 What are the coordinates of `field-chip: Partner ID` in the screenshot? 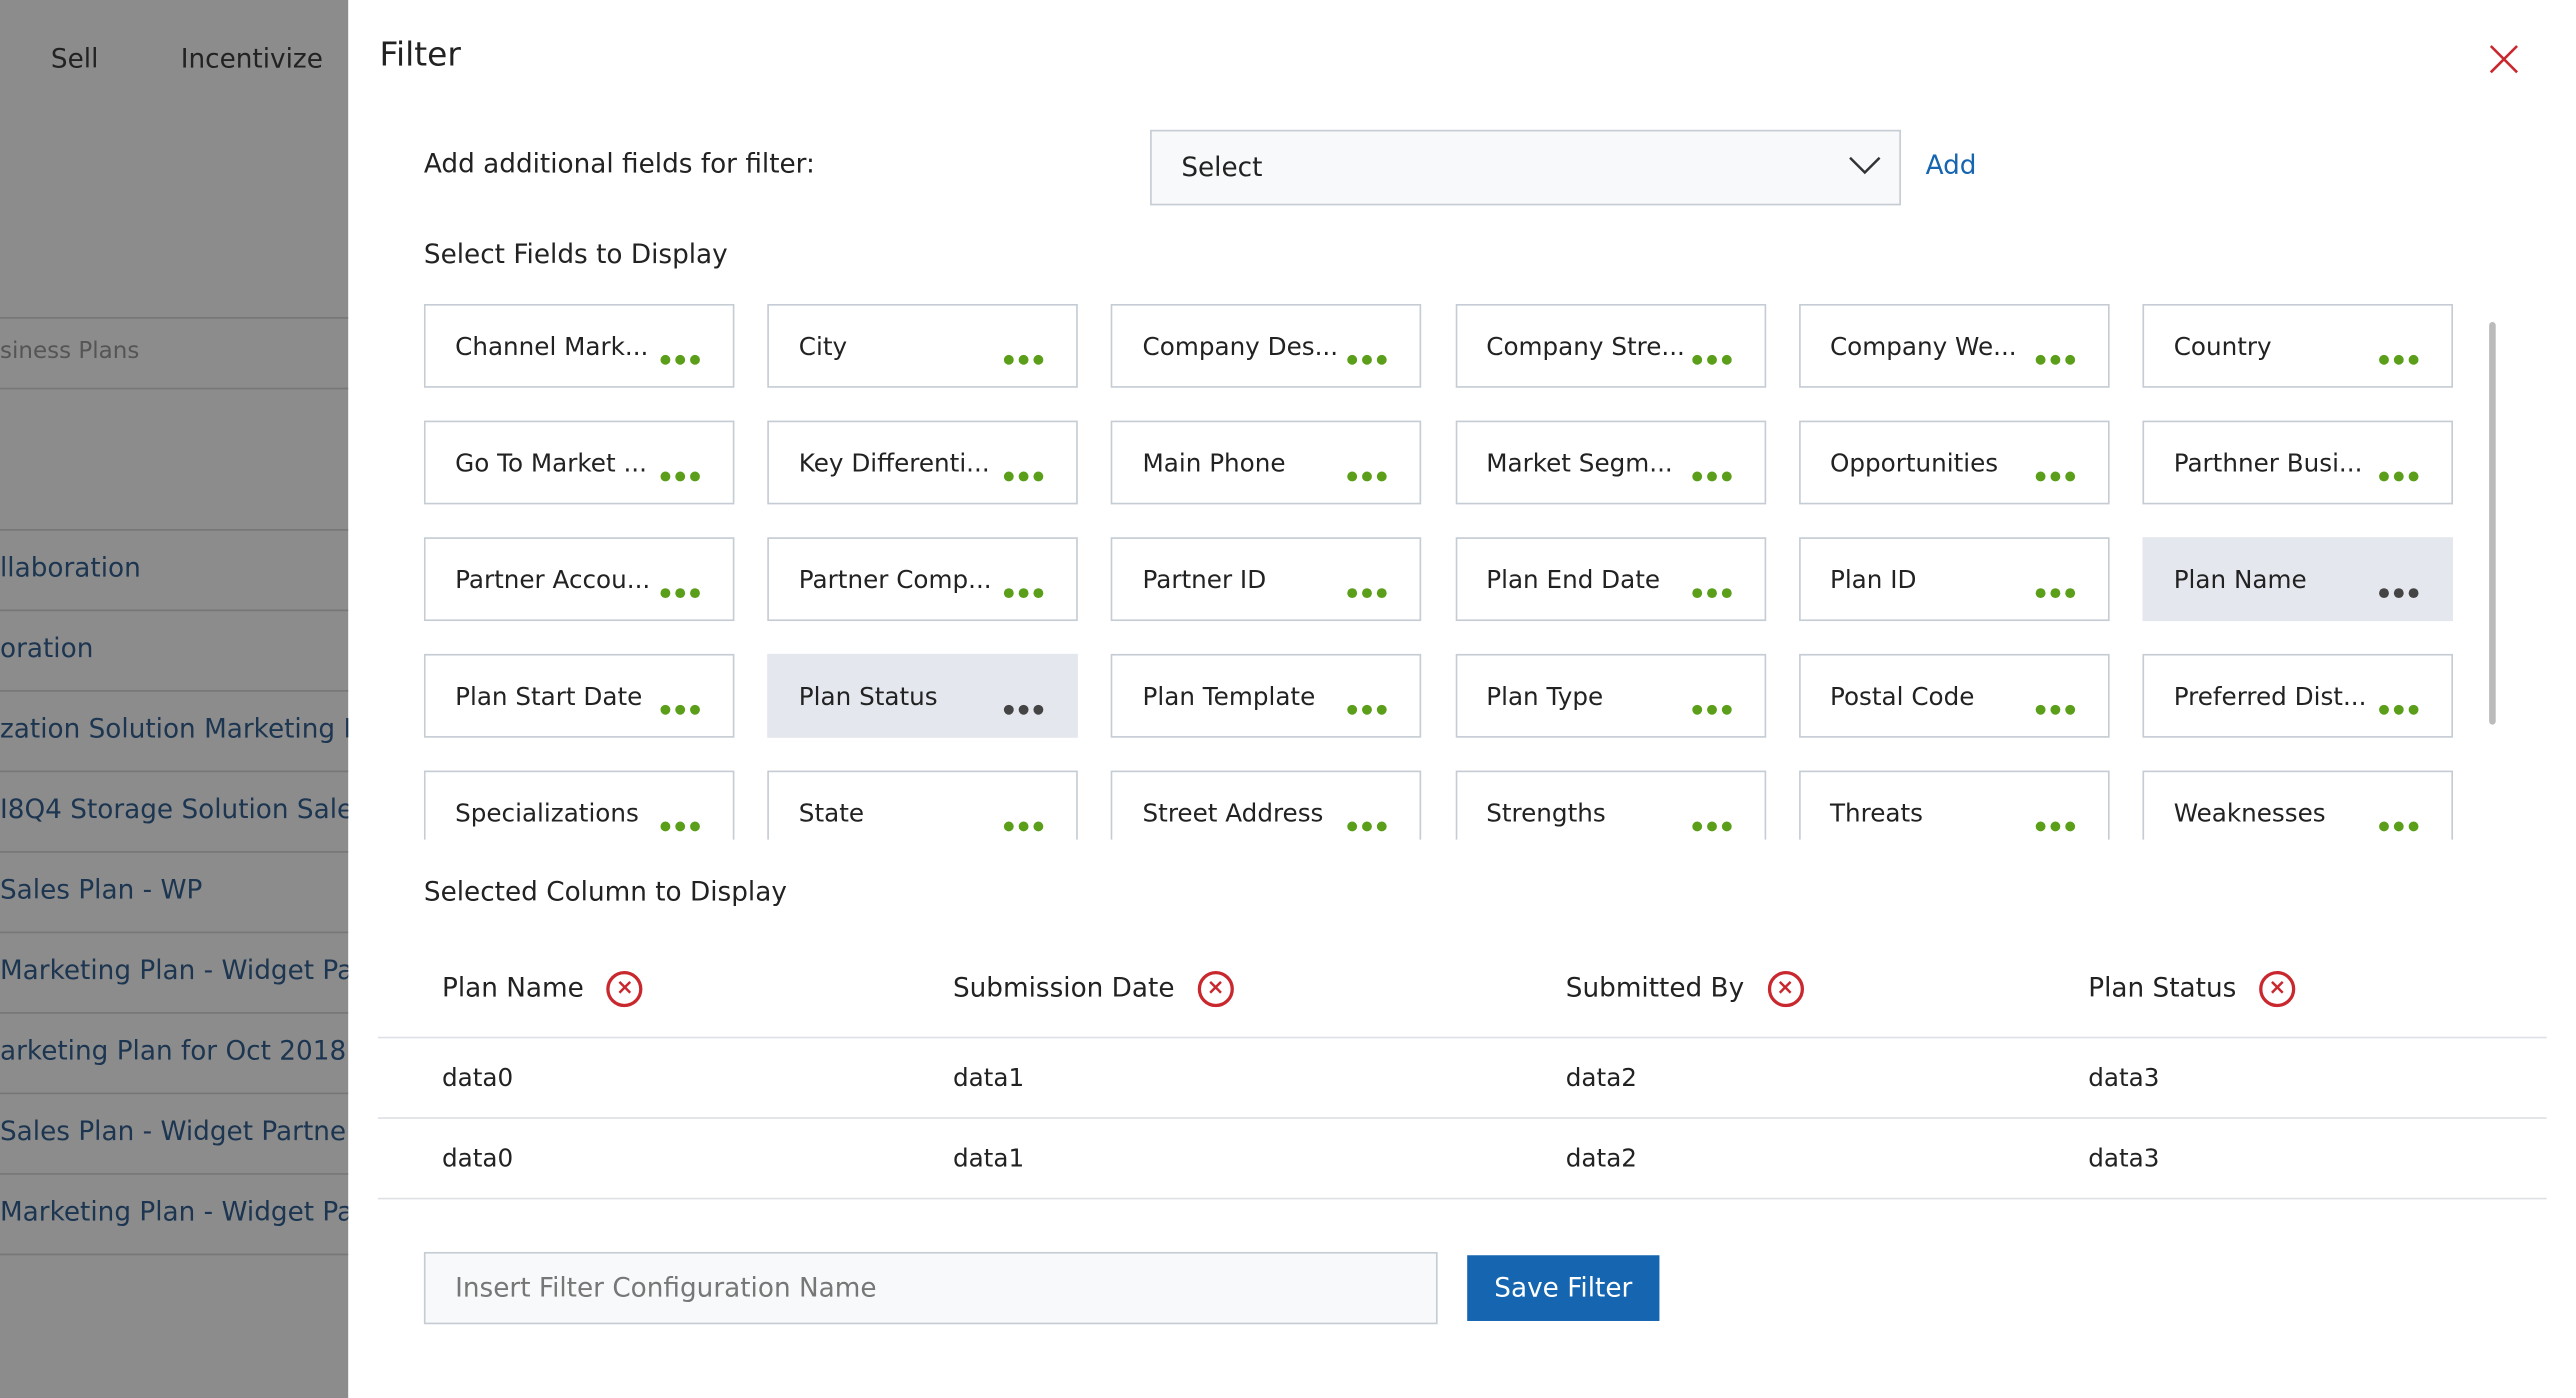 It's located at (1266, 579).